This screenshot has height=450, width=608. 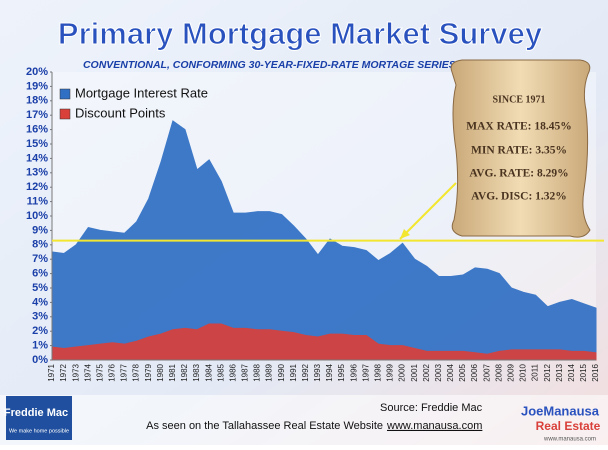 I want to click on freddie-name: Freddie Mac, so click(x=36, y=413).